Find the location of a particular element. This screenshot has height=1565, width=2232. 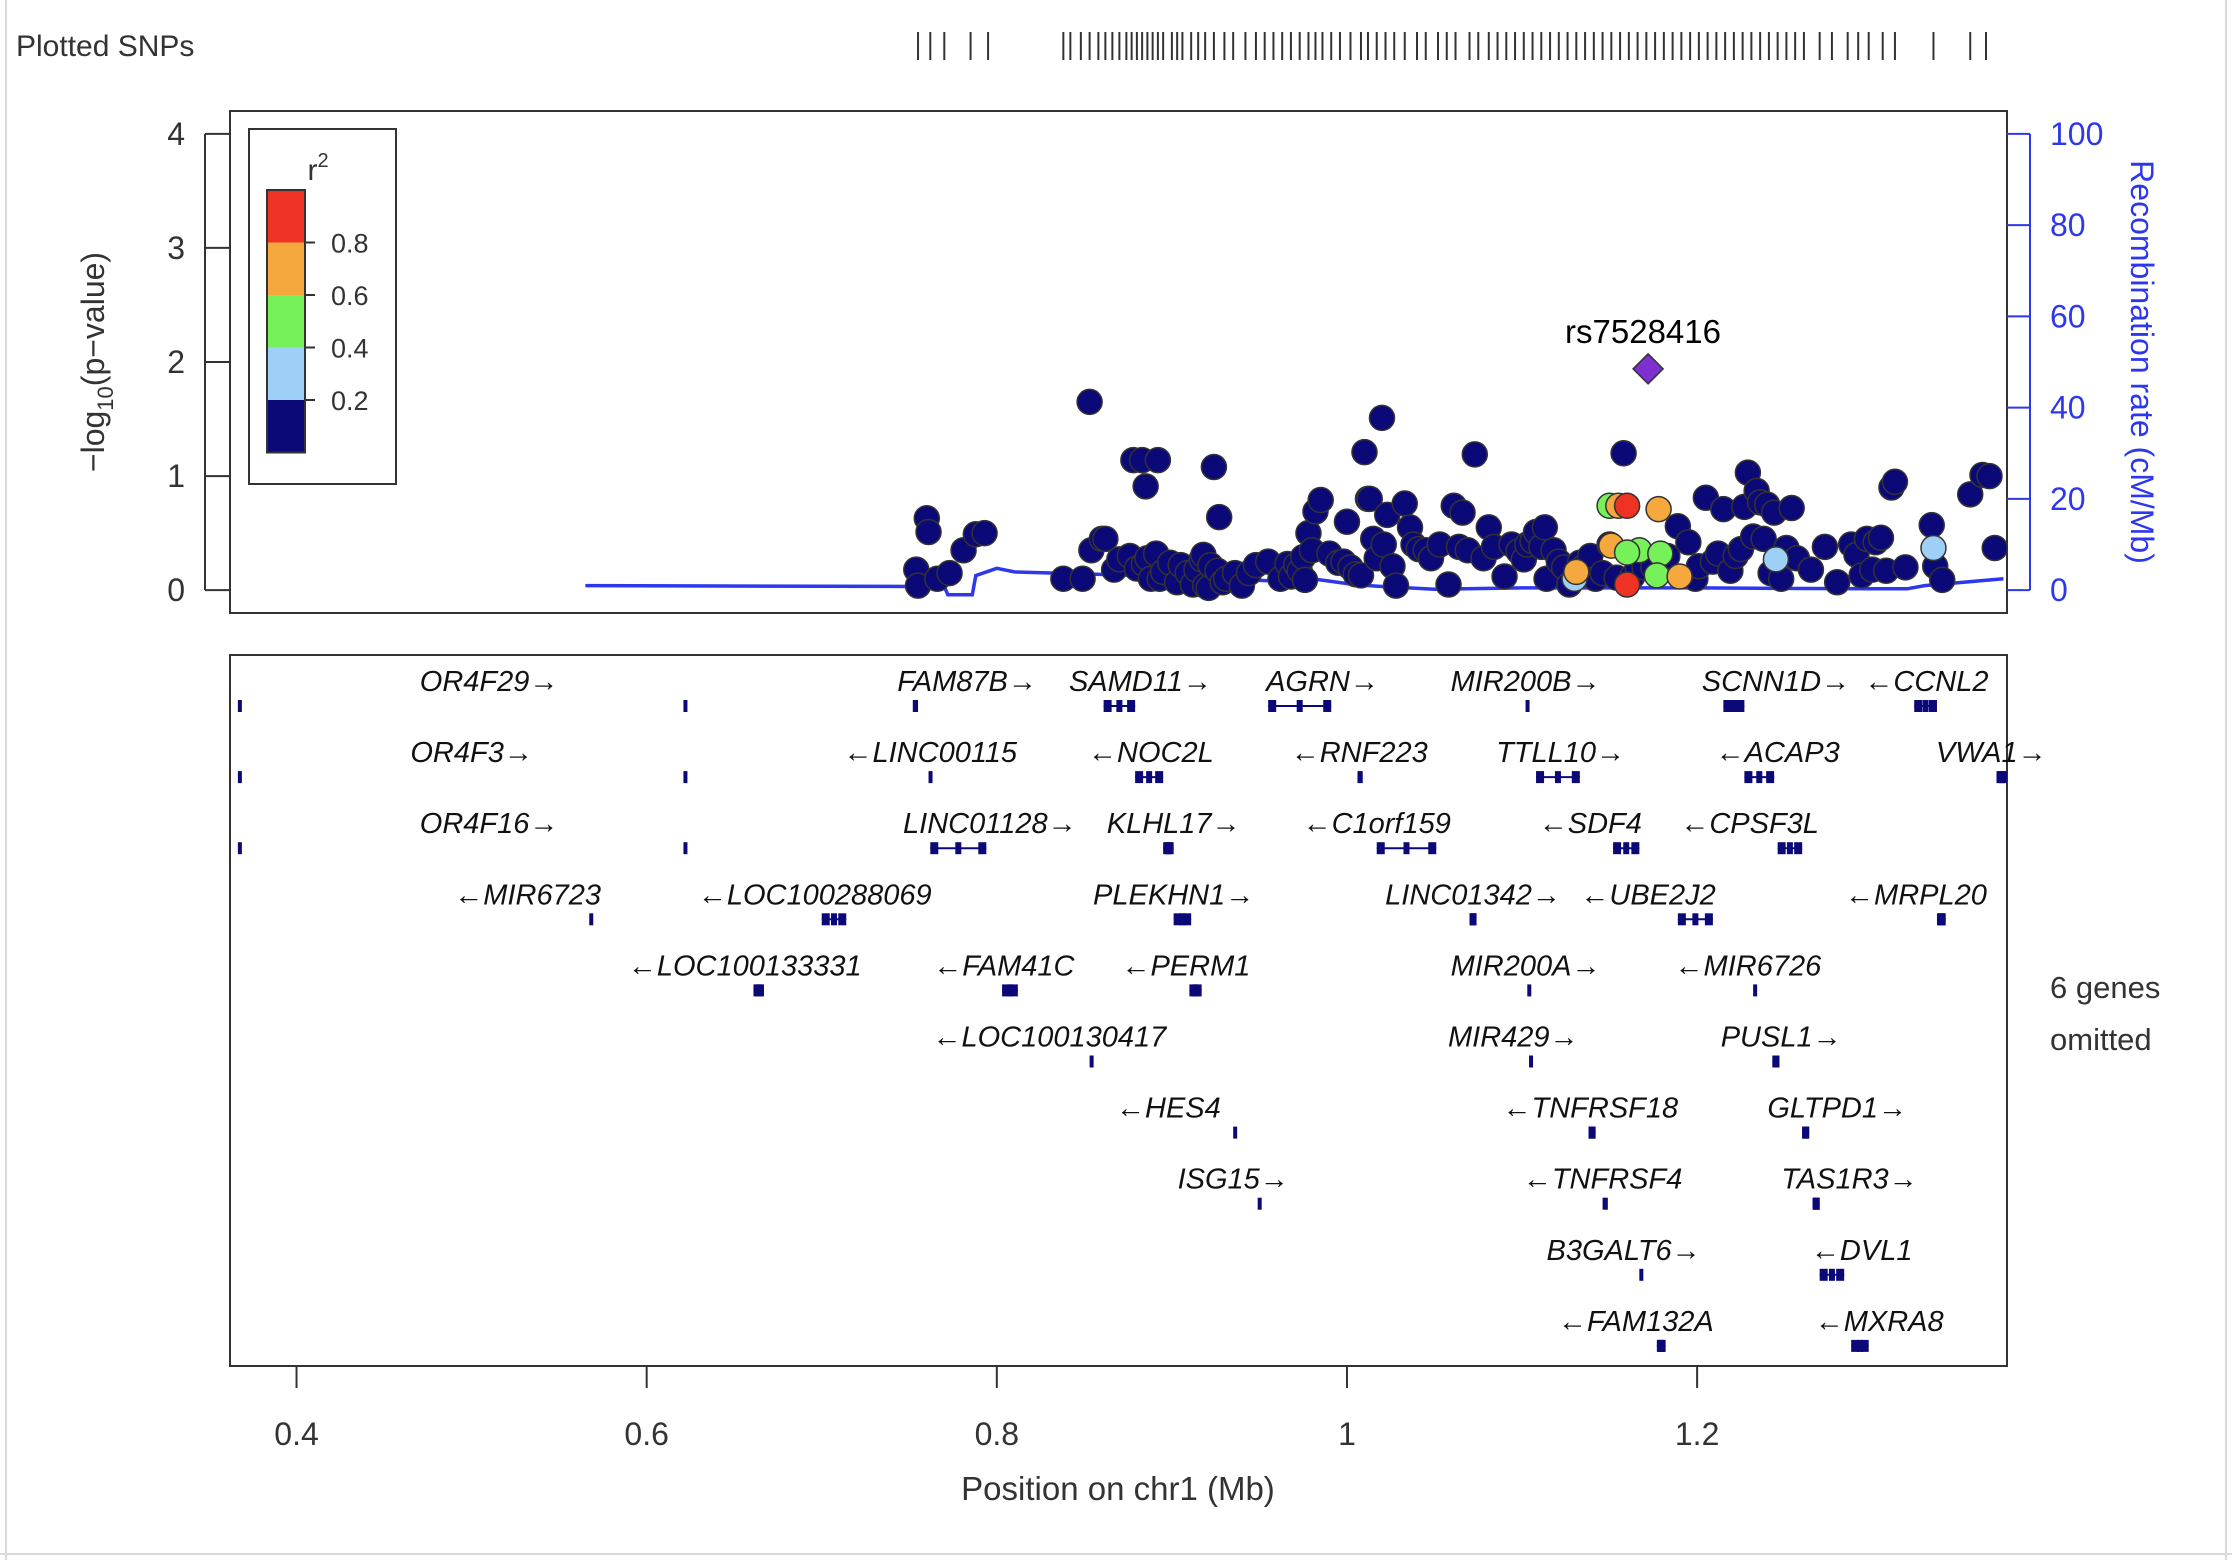

gene-label: MIR200B→ is located at coordinates (1526, 682).